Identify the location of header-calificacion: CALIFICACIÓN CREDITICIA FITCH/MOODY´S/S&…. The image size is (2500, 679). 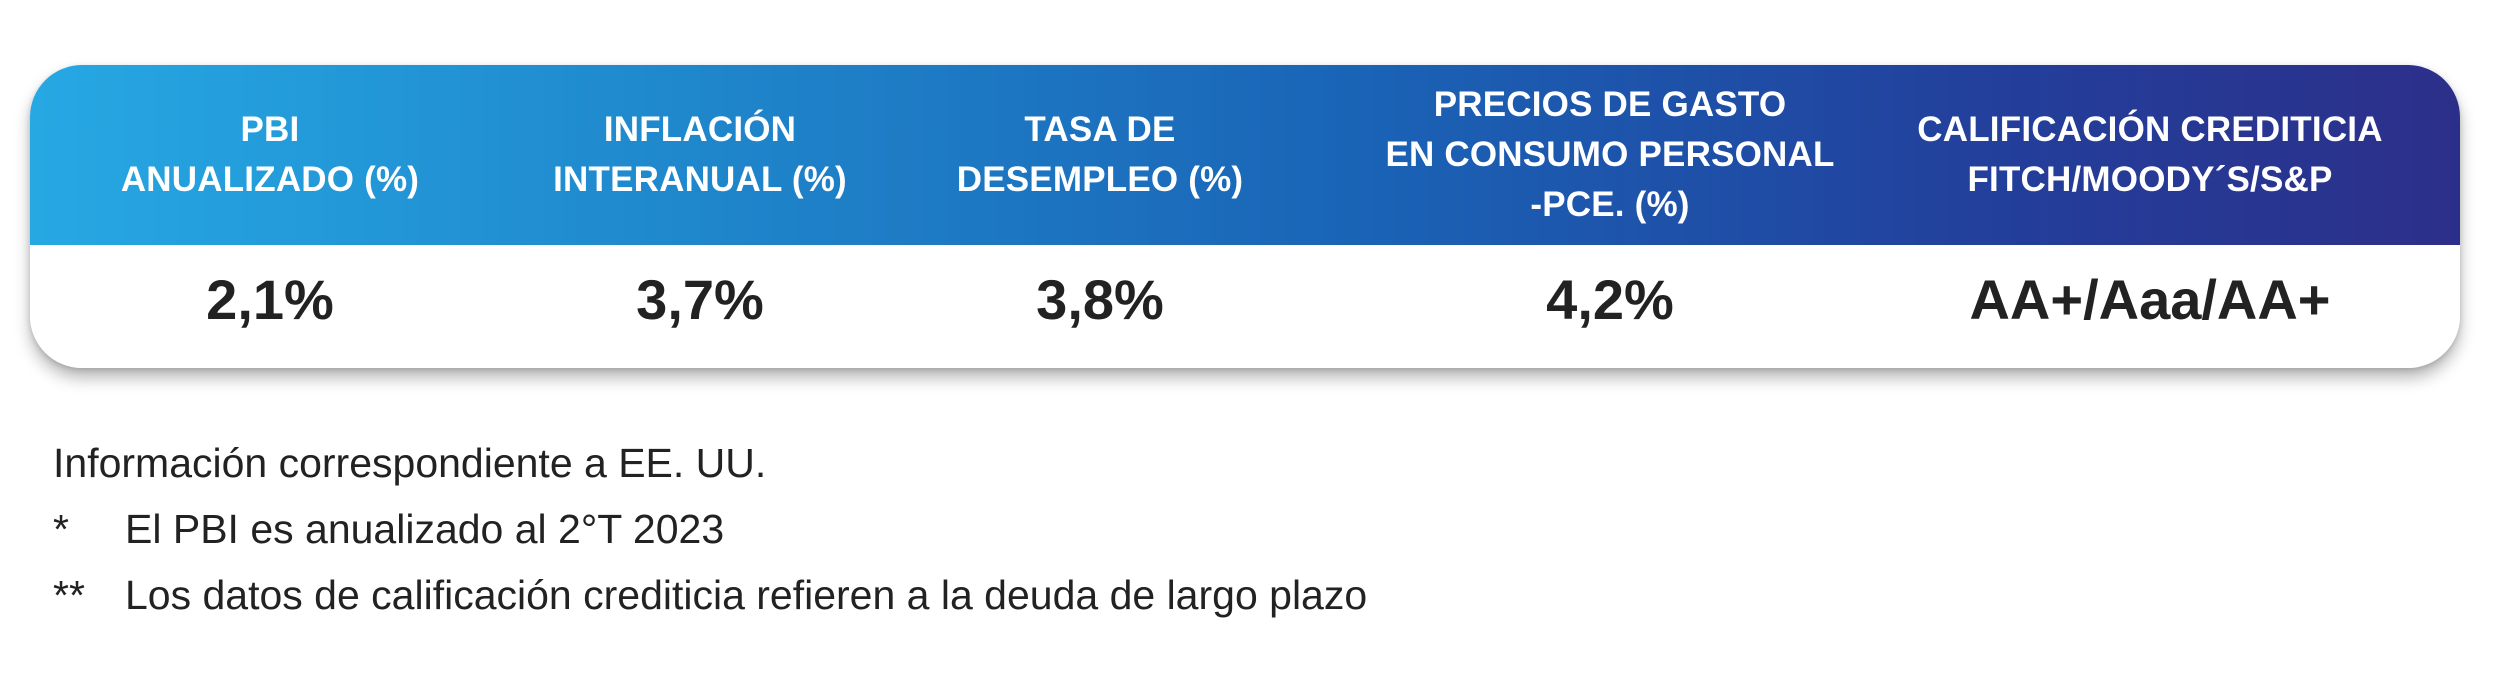
(2150, 155).